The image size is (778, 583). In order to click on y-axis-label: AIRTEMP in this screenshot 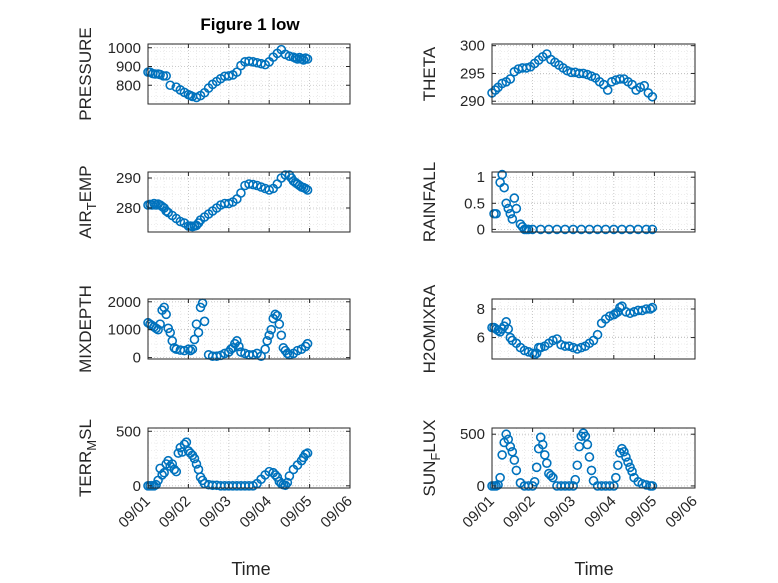, I will do `click(87, 201)`.